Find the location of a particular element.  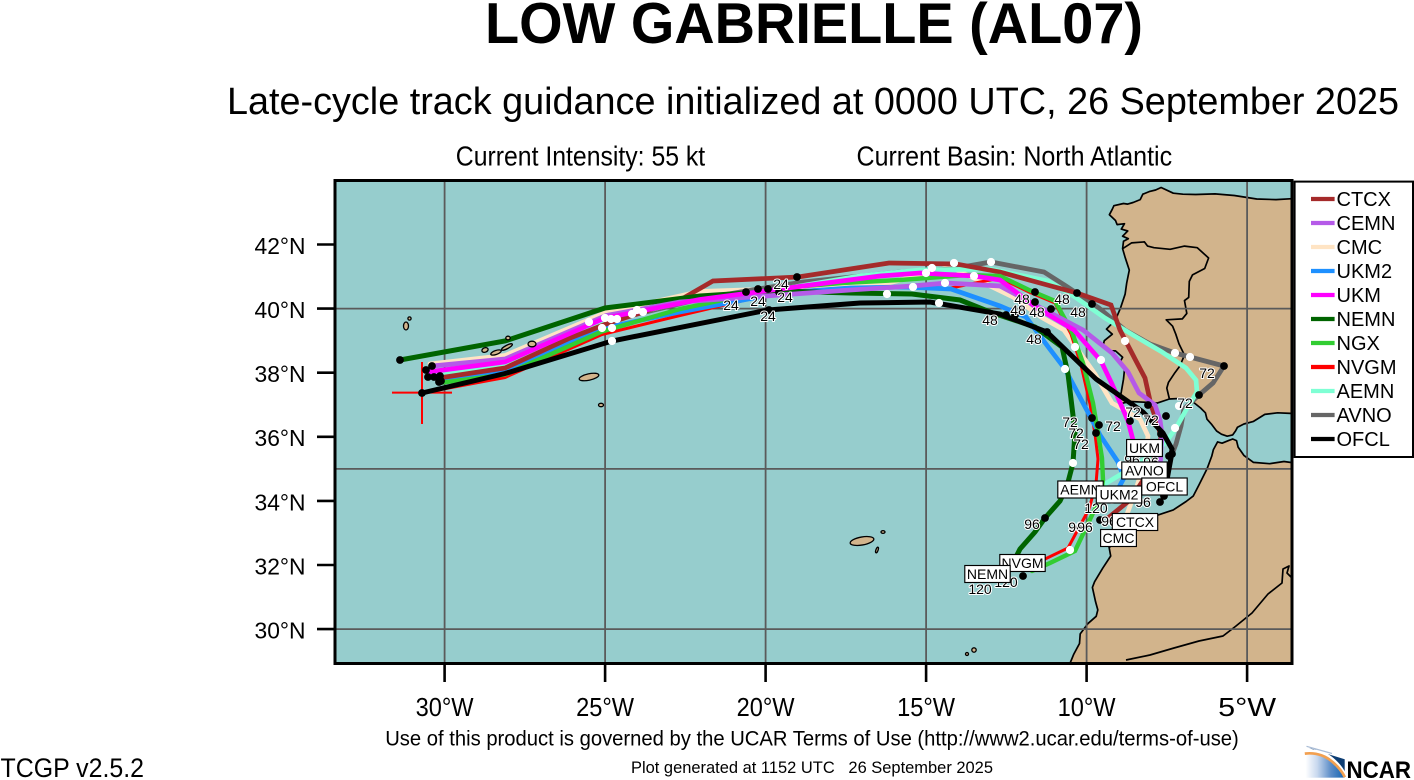

svg-text: 5°W is located at coordinates (1247, 708).